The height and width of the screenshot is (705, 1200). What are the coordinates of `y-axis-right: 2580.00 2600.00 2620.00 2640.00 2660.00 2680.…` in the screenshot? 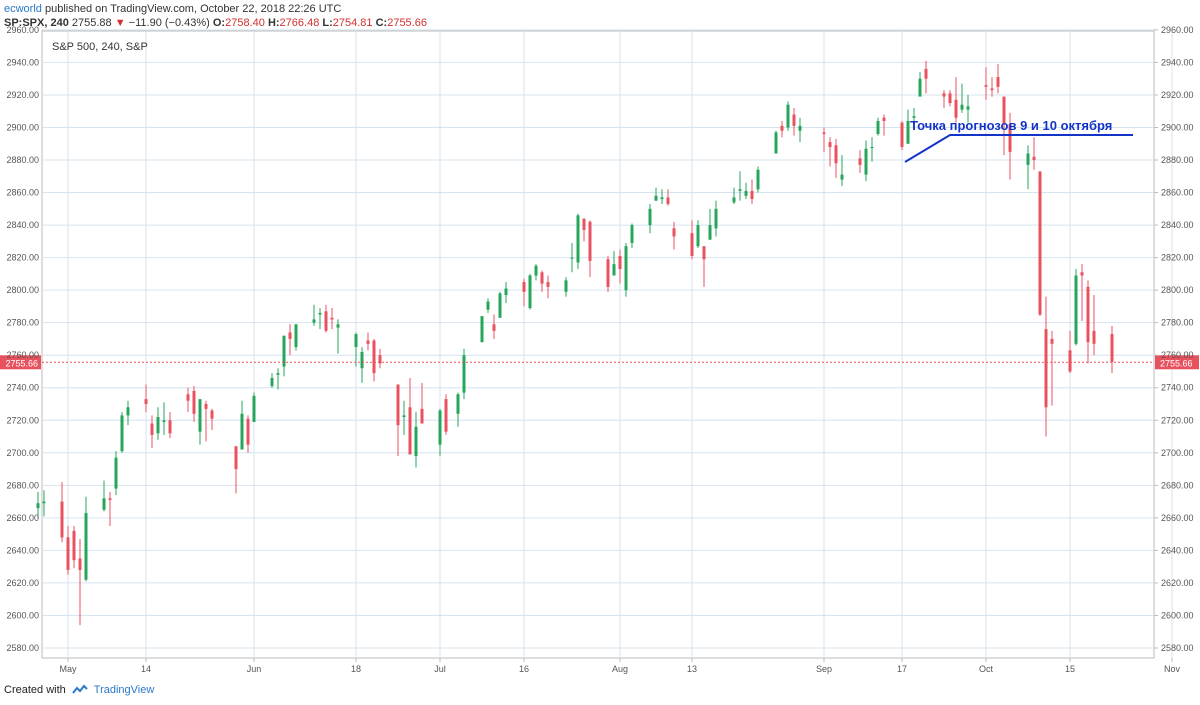 It's located at (1174, 339).